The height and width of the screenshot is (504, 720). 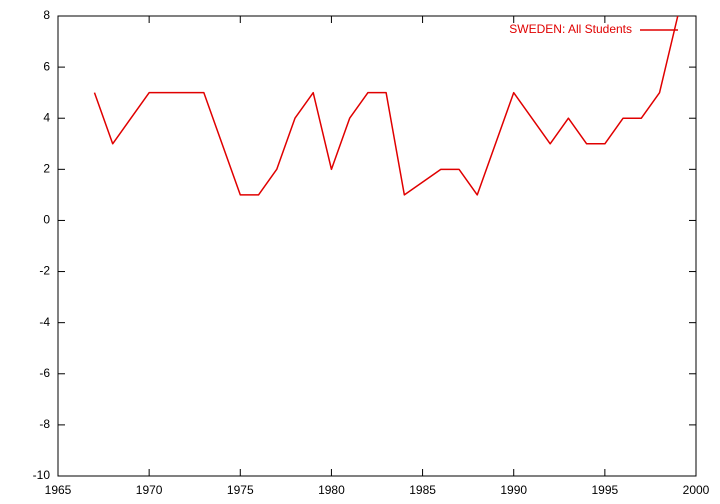 What do you see at coordinates (44, 424) in the screenshot?
I see `y-tick-label: -8` at bounding box center [44, 424].